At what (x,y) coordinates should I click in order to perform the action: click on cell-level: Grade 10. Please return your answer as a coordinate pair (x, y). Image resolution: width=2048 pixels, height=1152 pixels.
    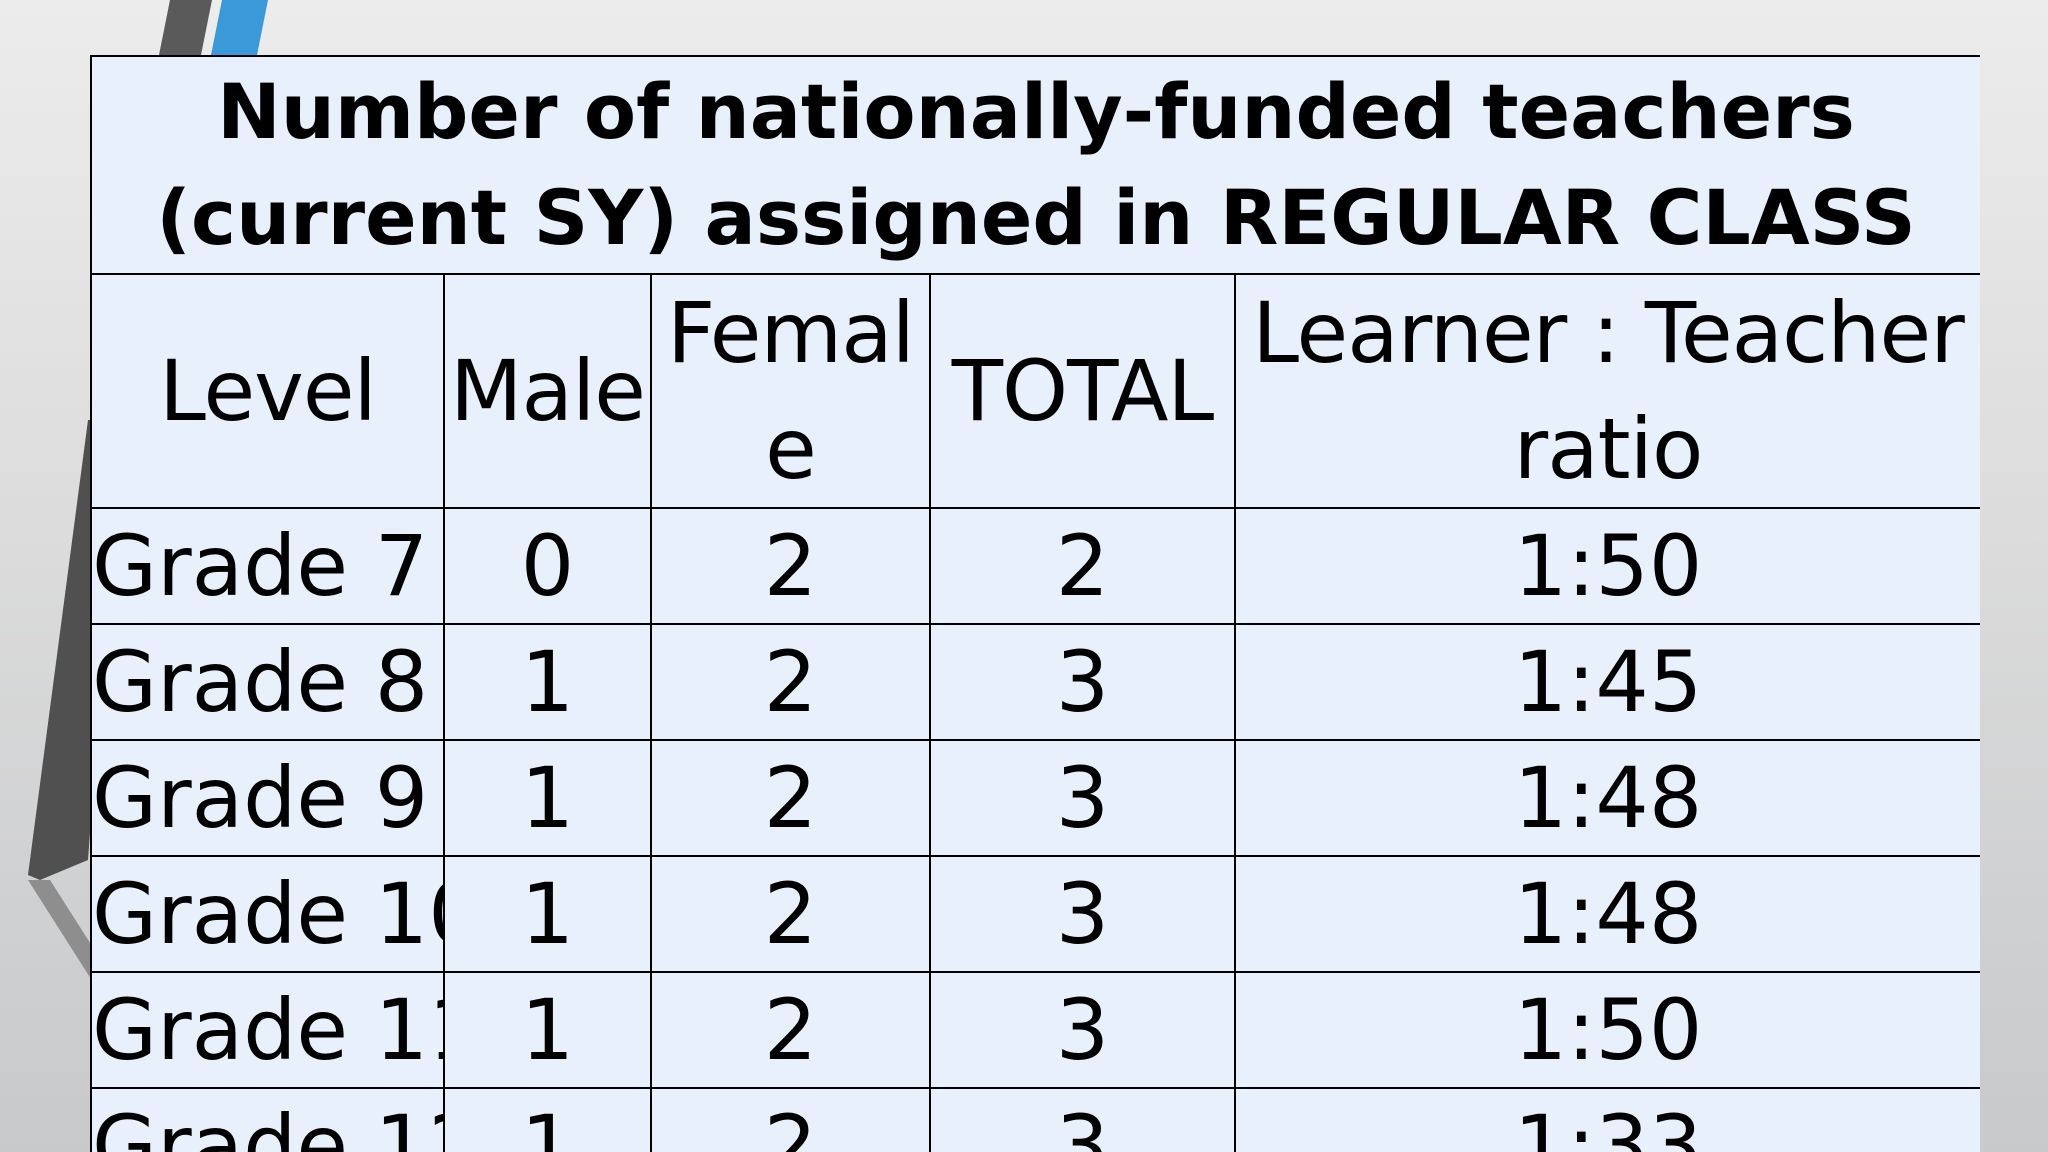
    Looking at the image, I should click on (267, 914).